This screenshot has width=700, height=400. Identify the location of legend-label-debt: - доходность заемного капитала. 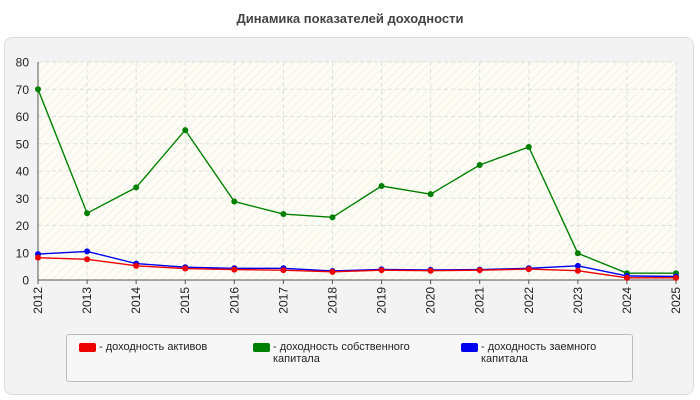
(539, 353).